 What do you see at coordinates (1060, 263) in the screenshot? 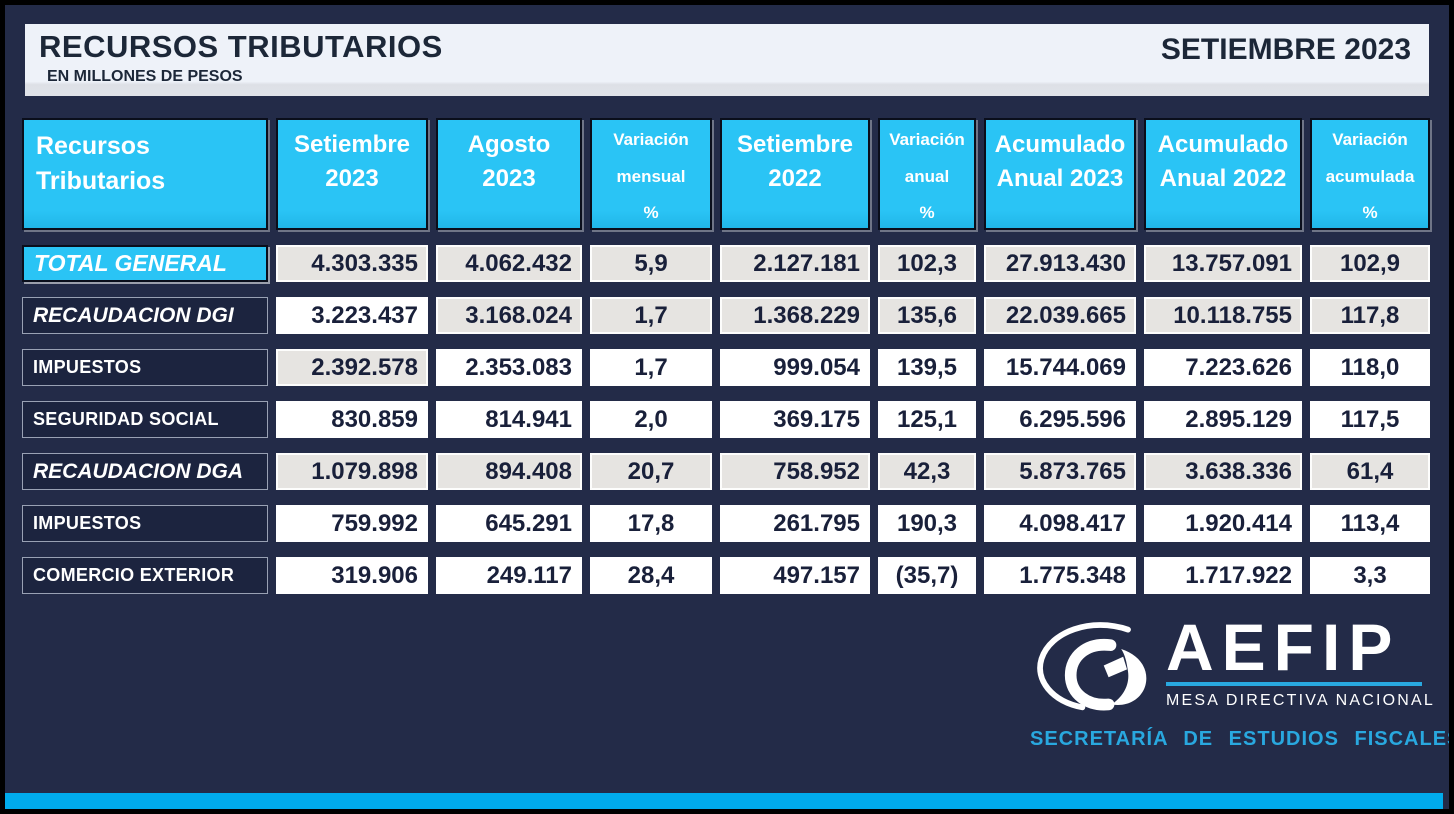
I see `value-cell: 27.913.430` at bounding box center [1060, 263].